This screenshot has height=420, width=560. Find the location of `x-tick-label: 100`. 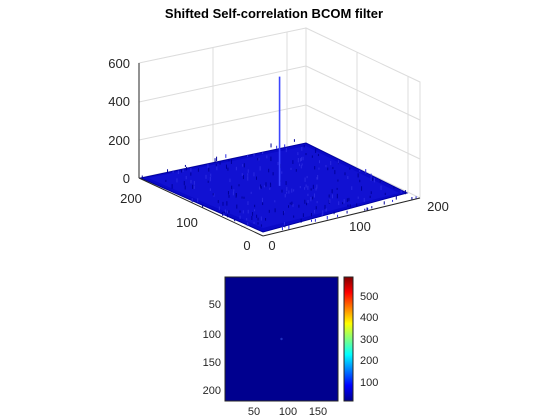

x-tick-label: 100 is located at coordinates (360, 226).